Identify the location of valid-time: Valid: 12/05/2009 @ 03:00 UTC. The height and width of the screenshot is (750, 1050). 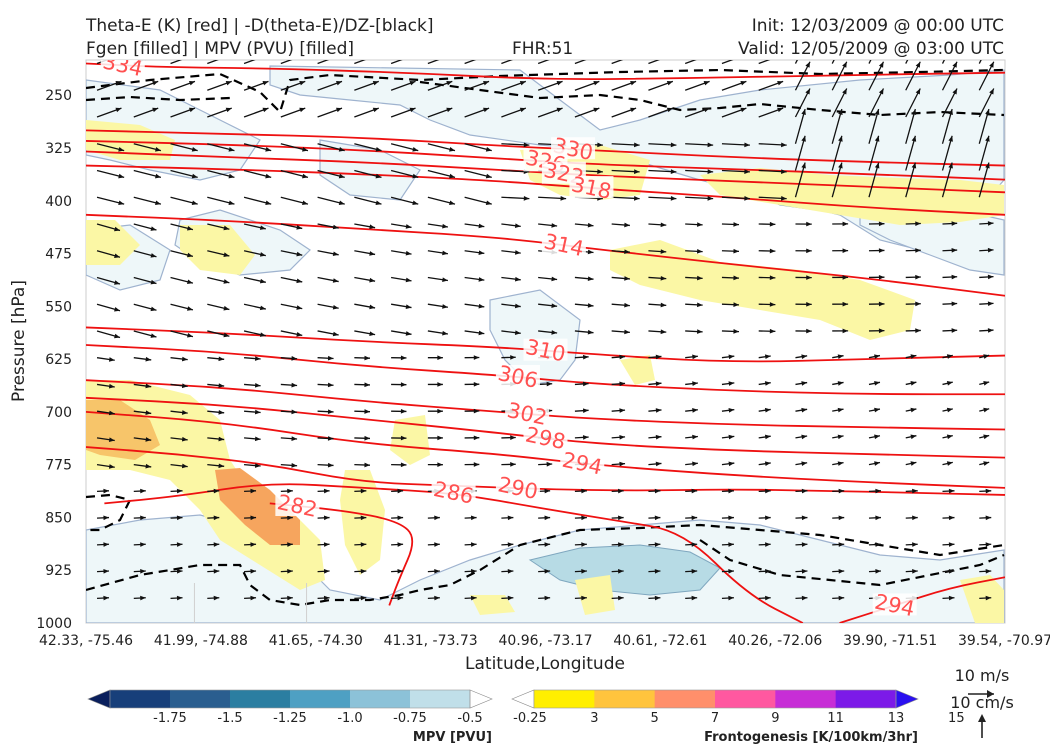
(871, 49).